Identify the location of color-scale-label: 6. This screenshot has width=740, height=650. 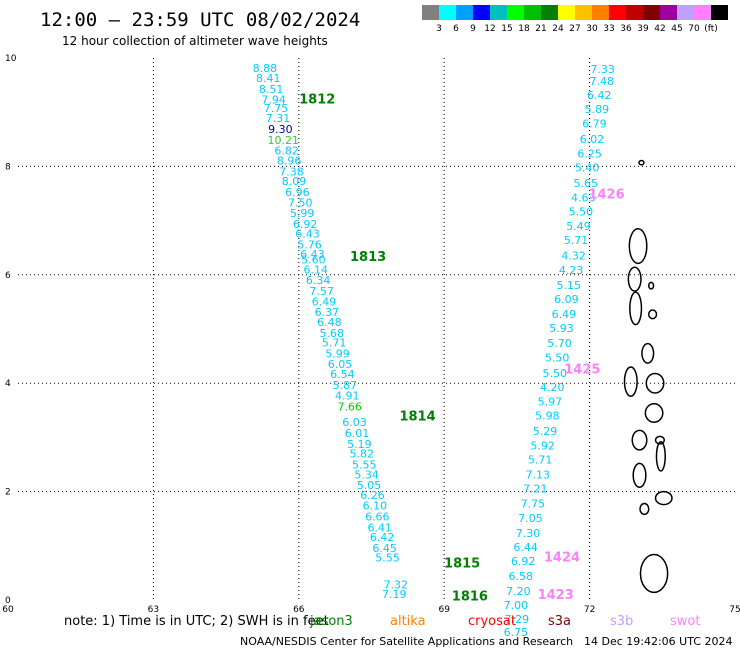
(456, 29).